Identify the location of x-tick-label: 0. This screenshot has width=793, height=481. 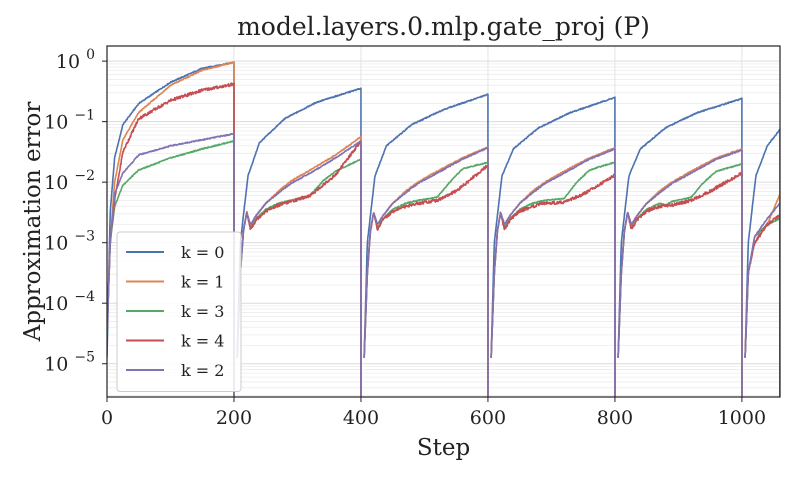
(107, 418).